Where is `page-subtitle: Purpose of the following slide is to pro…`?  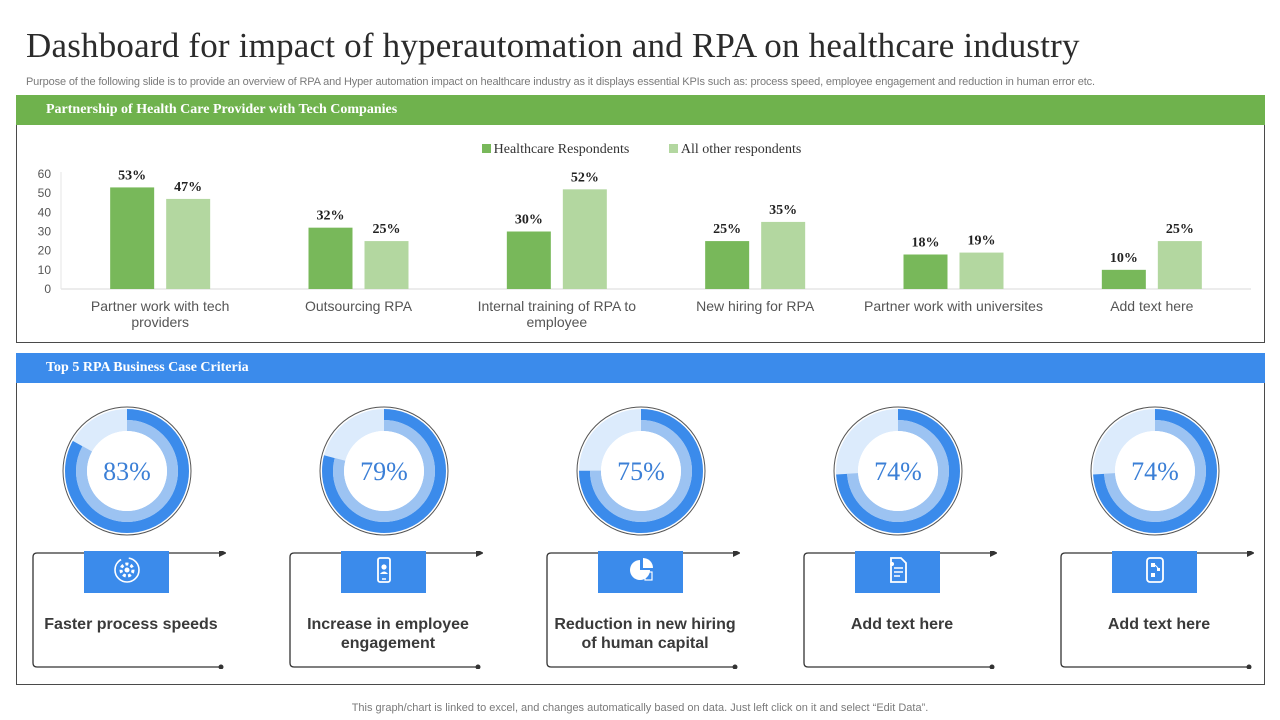 page-subtitle: Purpose of the following slide is to pro… is located at coordinates (560, 82).